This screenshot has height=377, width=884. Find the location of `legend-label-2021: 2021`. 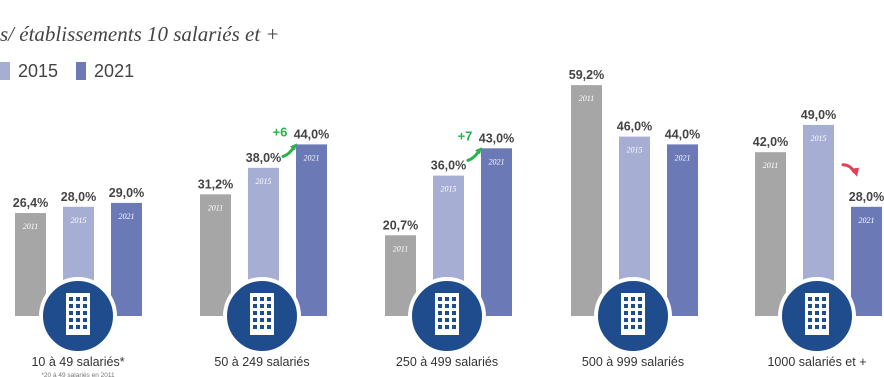

legend-label-2021: 2021 is located at coordinates (114, 70).